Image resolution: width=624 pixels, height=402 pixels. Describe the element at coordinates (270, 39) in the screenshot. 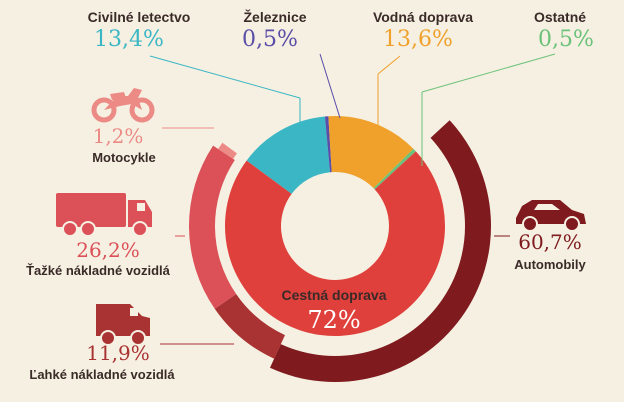

I see `pct-zeleznice: 0,5%` at that location.